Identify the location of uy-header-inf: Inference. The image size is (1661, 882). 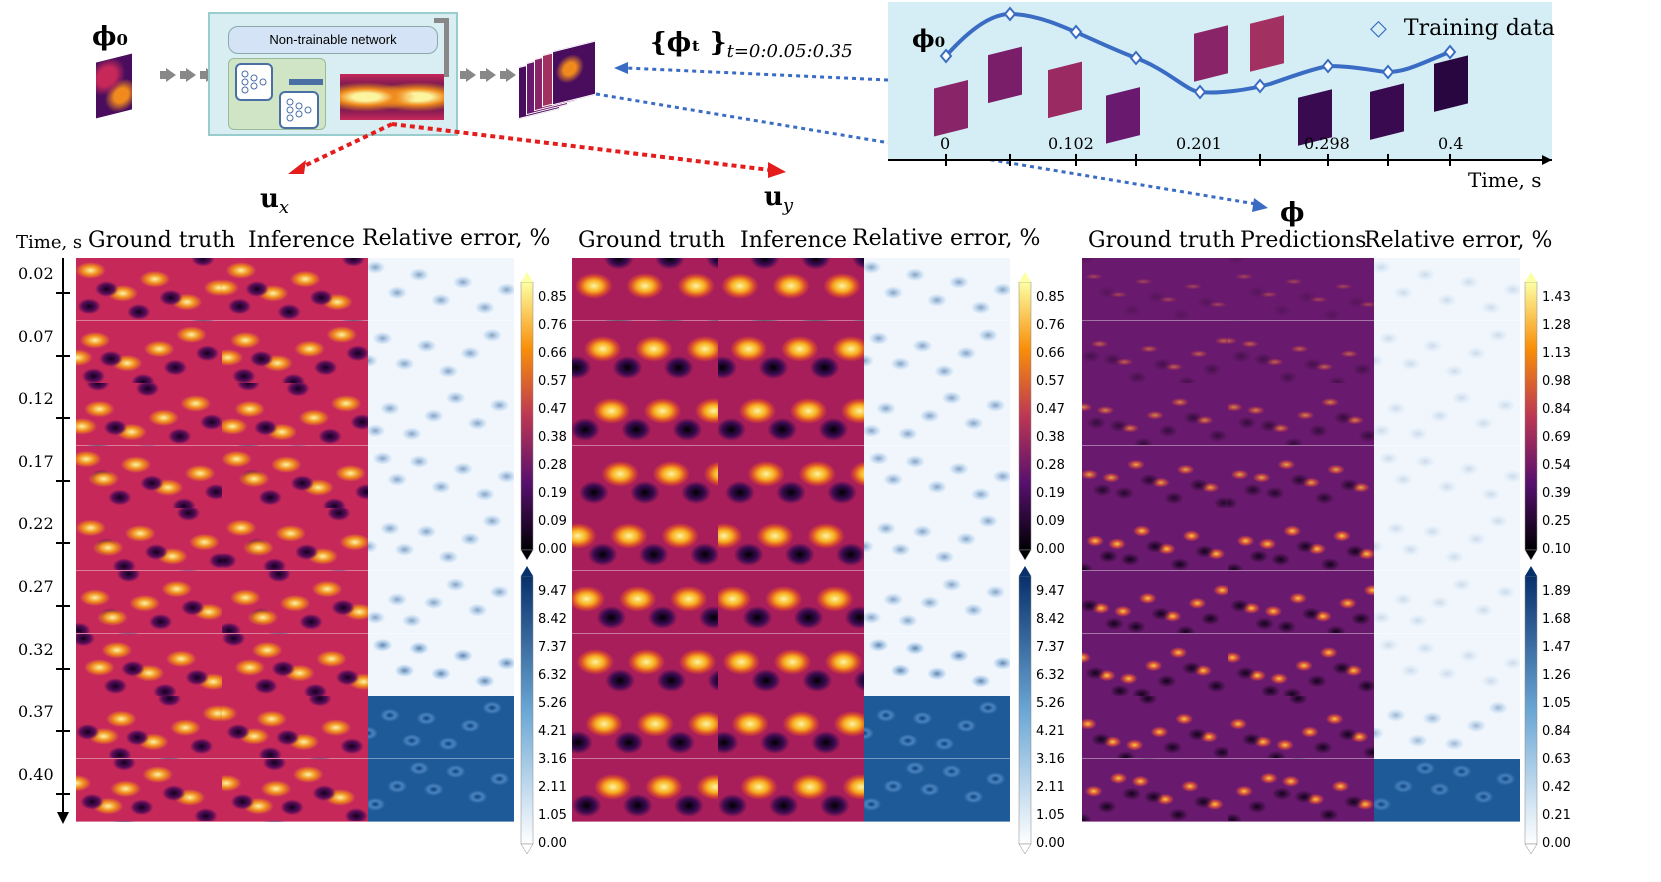
(794, 240).